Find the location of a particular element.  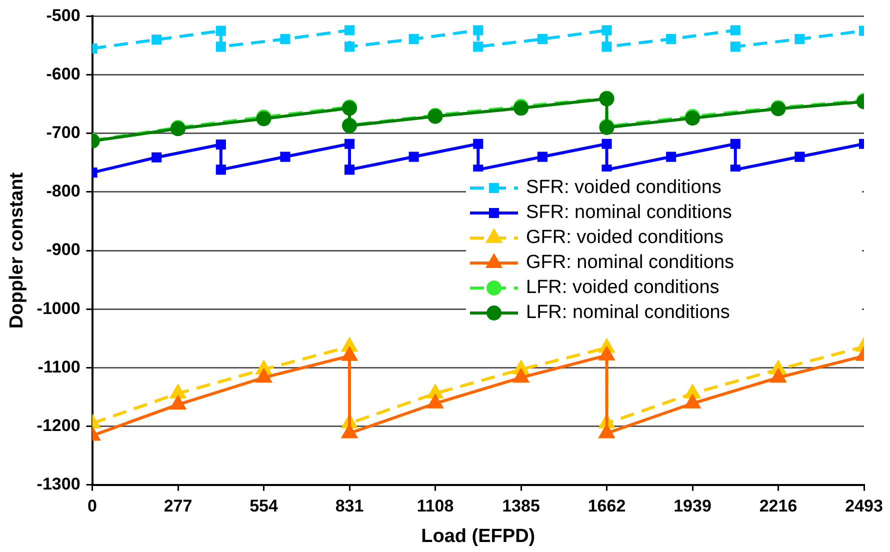

legend-label: LFR: voided conditions is located at coordinates (623, 287).